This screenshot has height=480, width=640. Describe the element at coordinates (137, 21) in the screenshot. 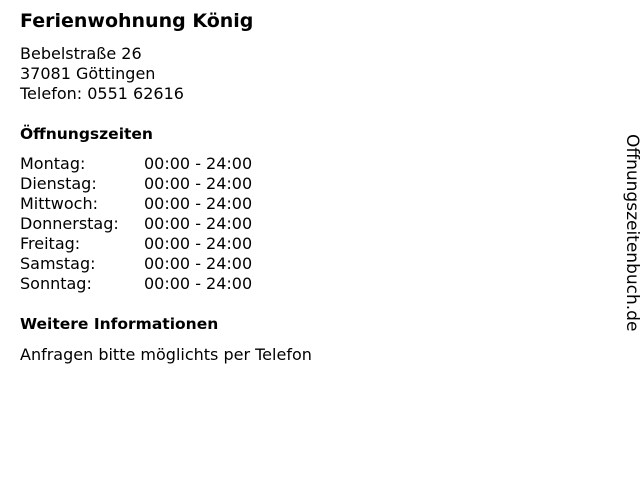

I see `page-title: Ferienwohnung König` at that location.